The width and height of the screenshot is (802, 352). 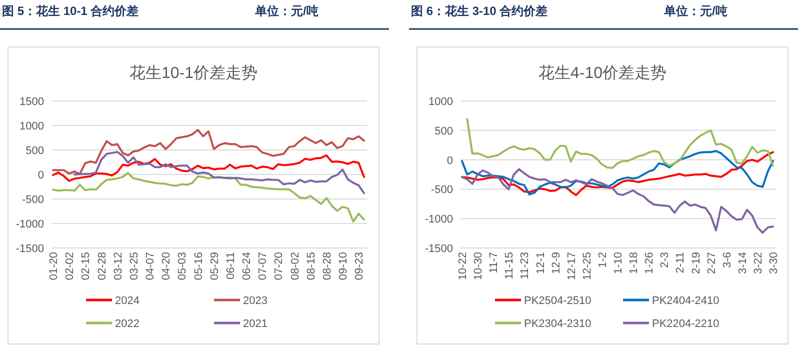 I want to click on legend-label: 2023, so click(x=255, y=301).